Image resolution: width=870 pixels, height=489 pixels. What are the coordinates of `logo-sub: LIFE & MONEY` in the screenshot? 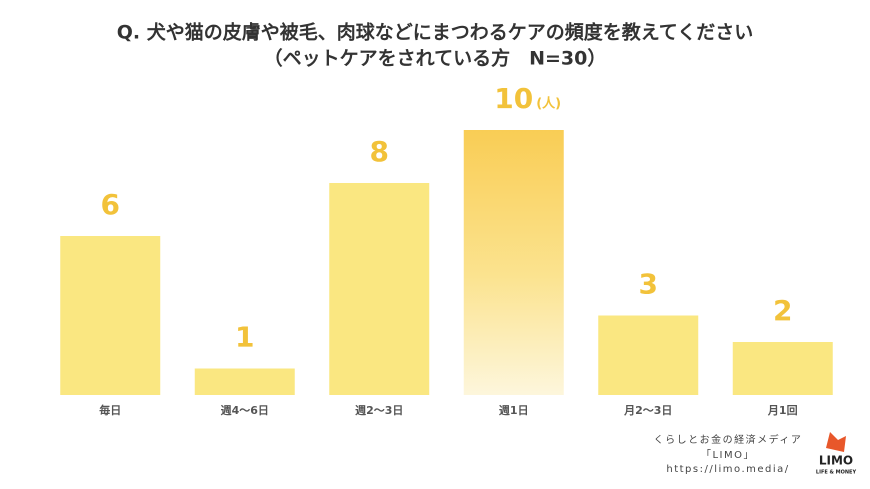 It's located at (836, 473).